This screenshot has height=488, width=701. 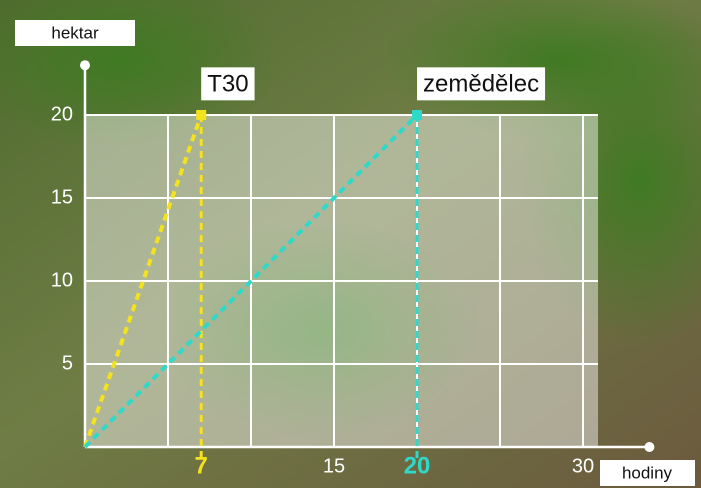 I want to click on x-axis-label: hodiny, so click(x=647, y=472).